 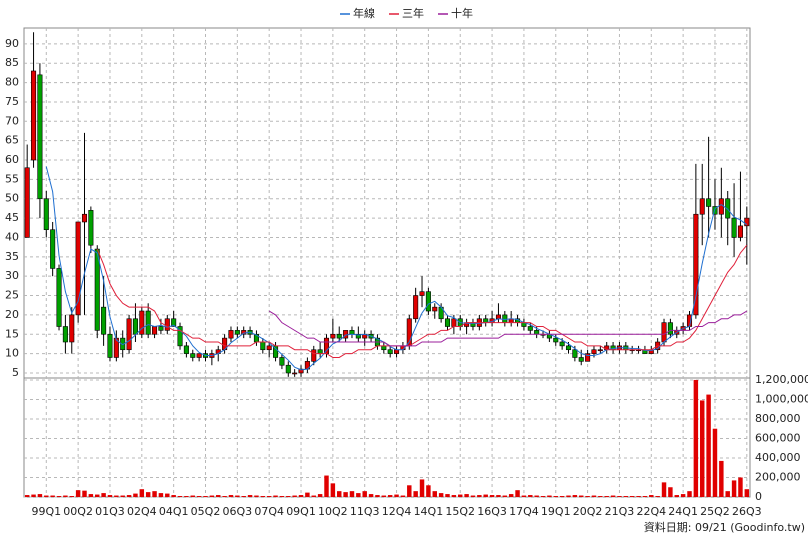 I want to click on y2-tick-label: 1,200,000, so click(x=781, y=379).